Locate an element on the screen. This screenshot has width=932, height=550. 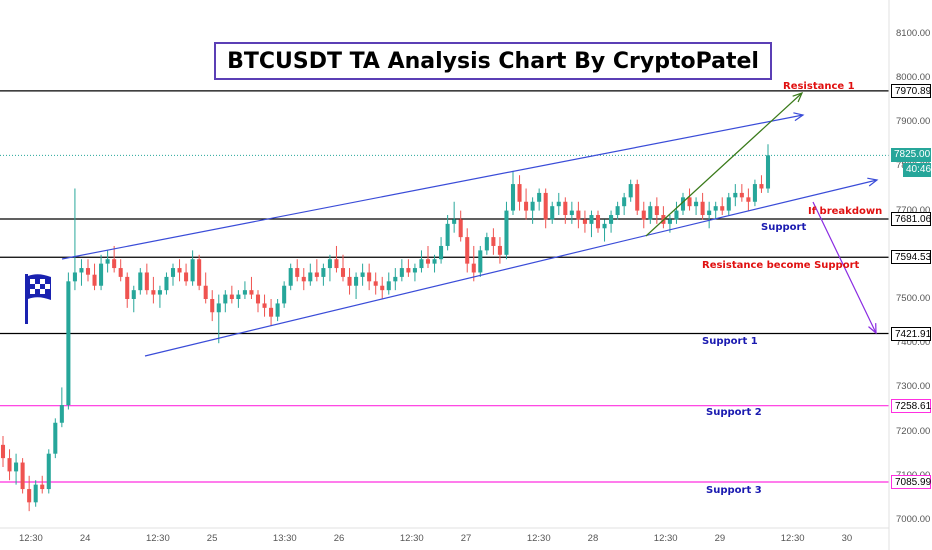
x-tick-label: 24 is located at coordinates (85, 538).